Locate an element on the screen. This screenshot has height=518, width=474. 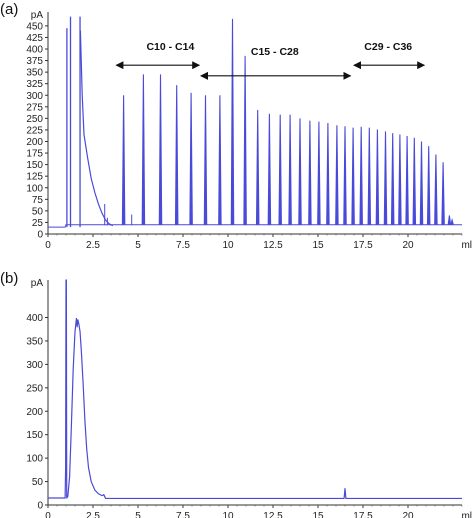
y-tick-label-a: 250 is located at coordinates (34, 119).